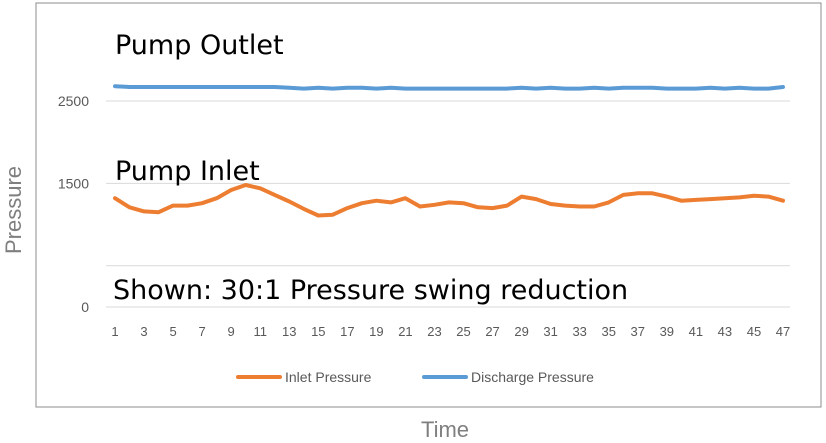 This screenshot has width=826, height=443. What do you see at coordinates (550, 331) in the screenshot?
I see `x-tick-label: 31` at bounding box center [550, 331].